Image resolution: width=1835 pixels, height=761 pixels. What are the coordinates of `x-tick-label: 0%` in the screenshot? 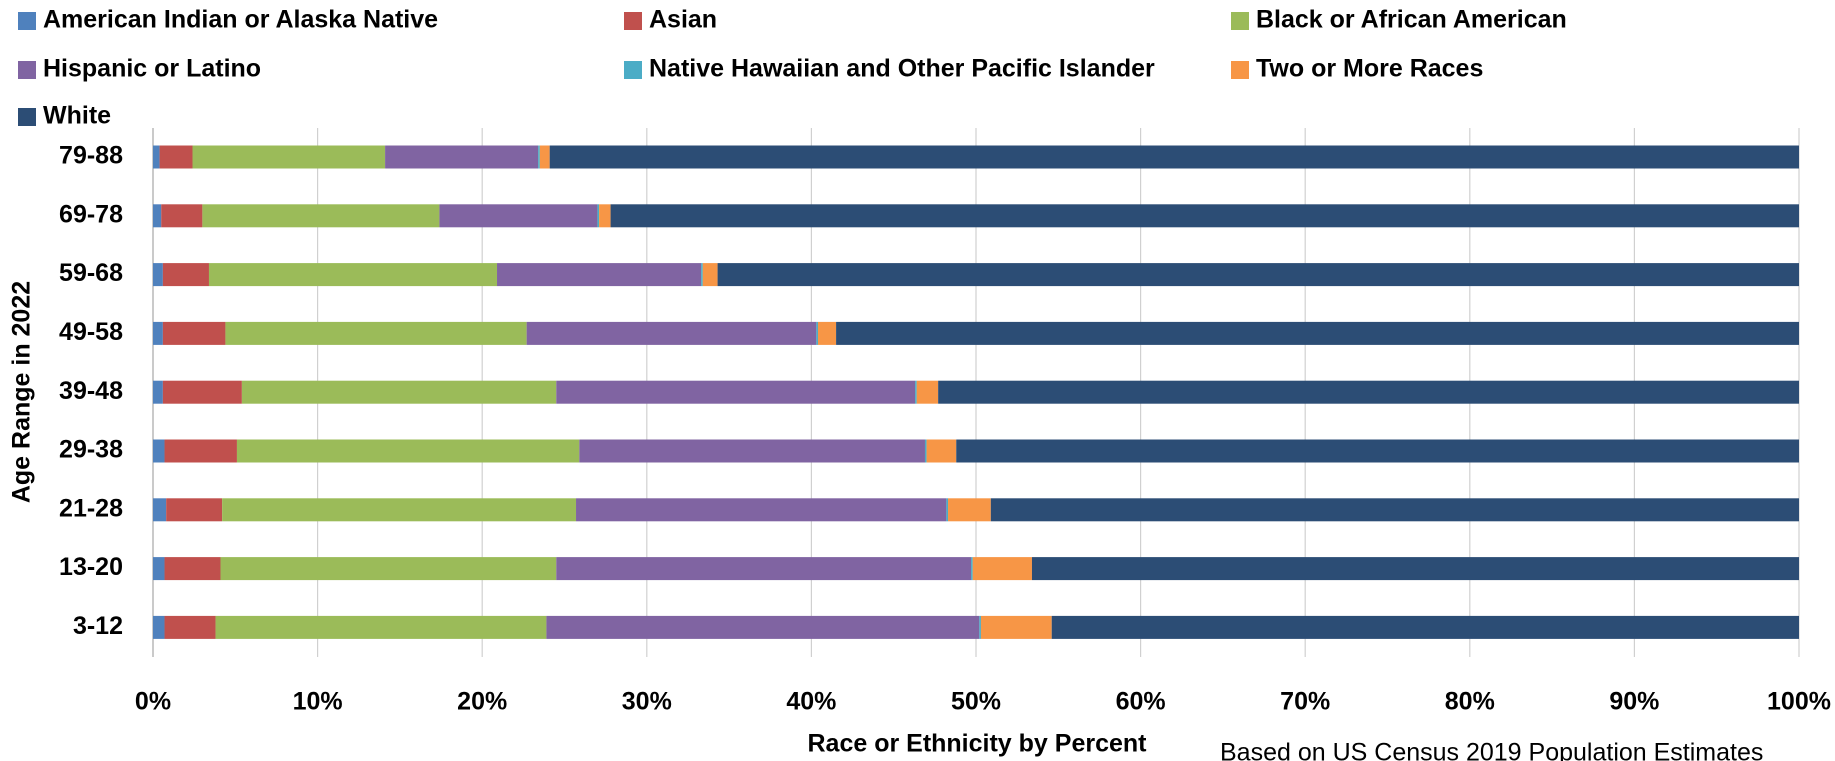 It's located at (153, 702).